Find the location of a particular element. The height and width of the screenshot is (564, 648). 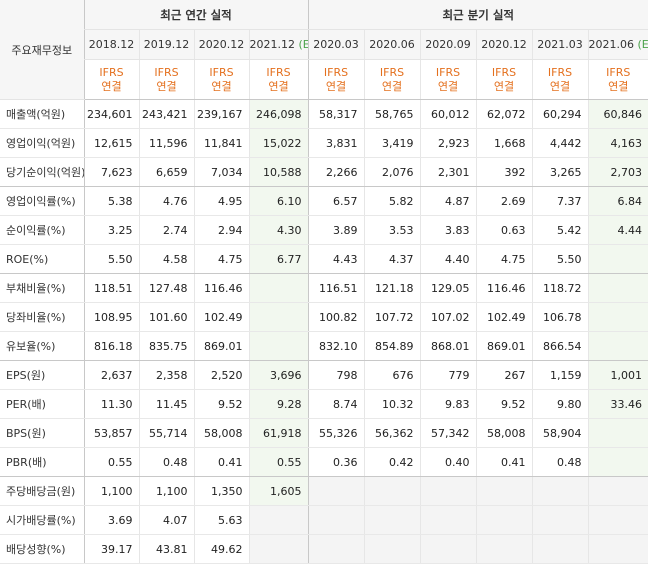

period-label: 2020.03 is located at coordinates (336, 44).